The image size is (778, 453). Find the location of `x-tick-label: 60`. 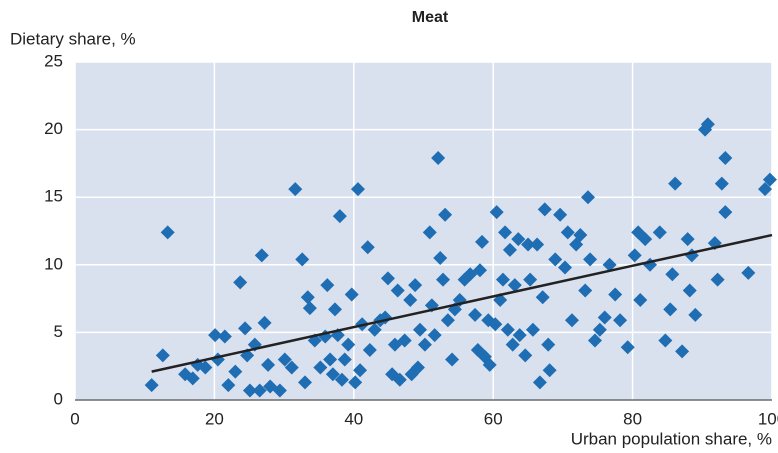

x-tick-label: 60 is located at coordinates (493, 418).